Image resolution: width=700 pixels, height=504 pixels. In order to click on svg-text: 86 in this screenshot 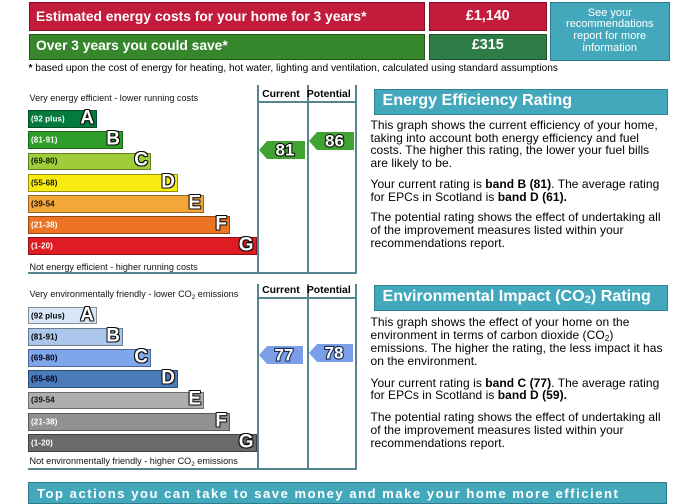, I will do `click(334, 141)`.